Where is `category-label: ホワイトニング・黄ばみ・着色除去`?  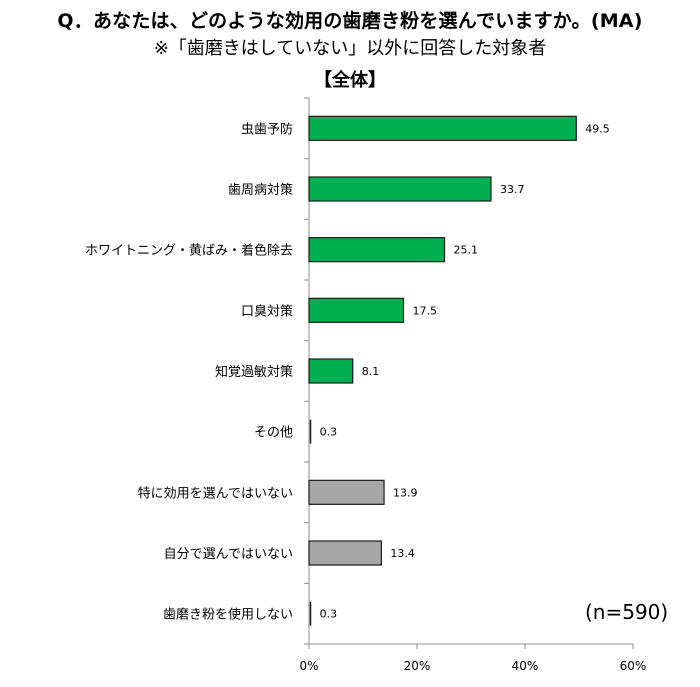 category-label: ホワイトニング・黄ばみ・着色除去 is located at coordinates (189, 251).